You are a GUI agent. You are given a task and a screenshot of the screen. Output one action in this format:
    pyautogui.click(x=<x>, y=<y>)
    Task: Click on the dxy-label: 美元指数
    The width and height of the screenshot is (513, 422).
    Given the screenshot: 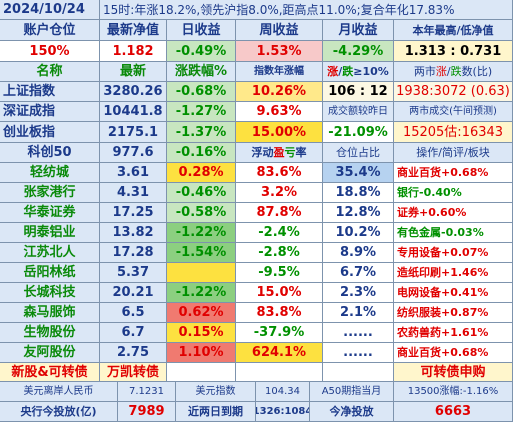 What is the action you would take?
    pyautogui.click(x=216, y=392)
    